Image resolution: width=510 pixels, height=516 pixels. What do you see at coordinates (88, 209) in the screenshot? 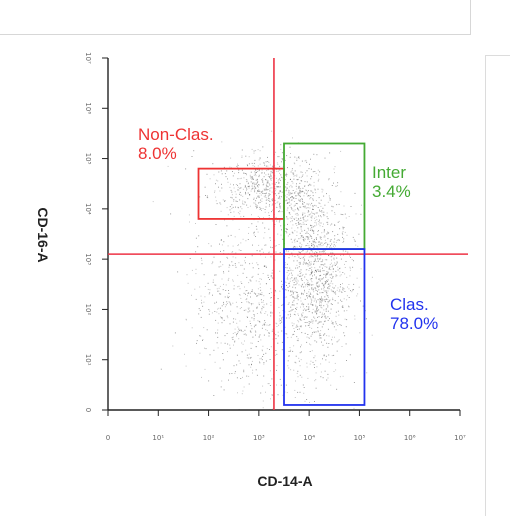
I see `y-tick-label: 10⁴` at bounding box center [88, 209].